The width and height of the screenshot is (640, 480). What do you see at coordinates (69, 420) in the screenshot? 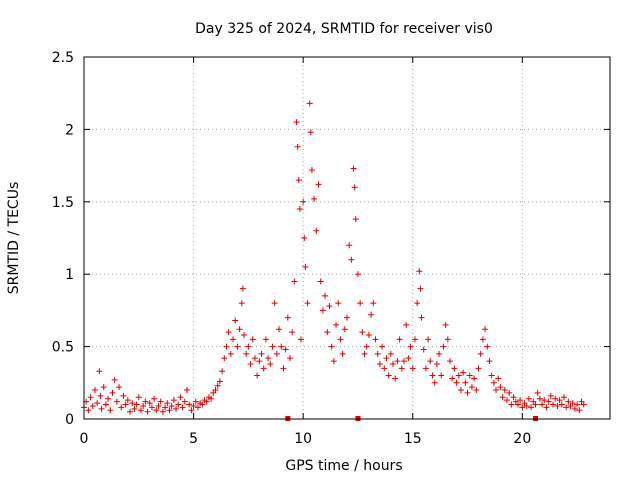
I see `y-tick-label: 0` at bounding box center [69, 420].